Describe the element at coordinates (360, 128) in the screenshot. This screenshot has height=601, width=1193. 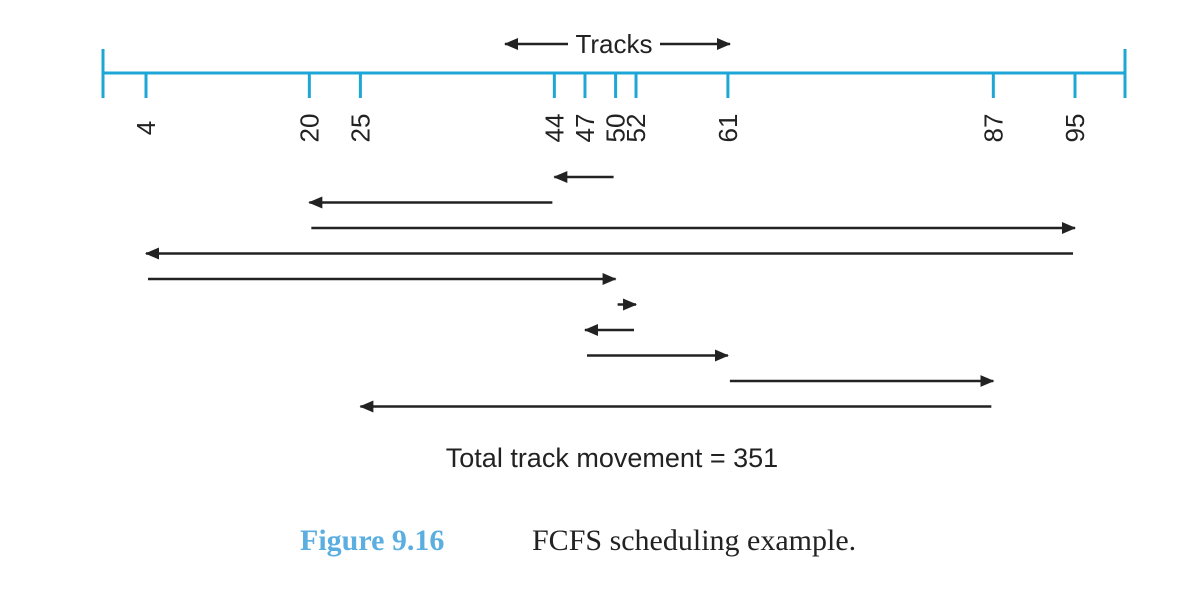
I see `tick-label: 25` at that location.